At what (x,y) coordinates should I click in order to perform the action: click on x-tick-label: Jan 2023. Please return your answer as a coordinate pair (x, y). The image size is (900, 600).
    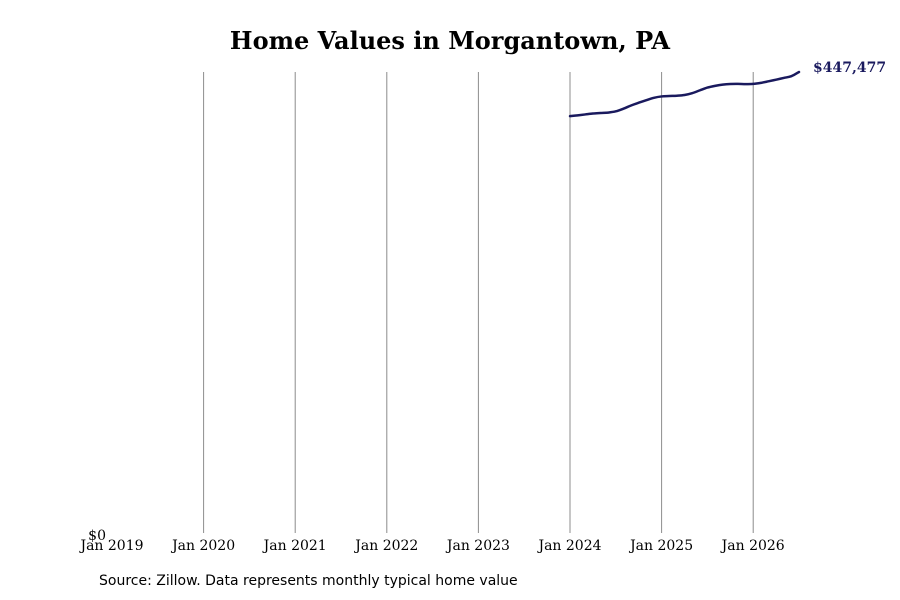
    Looking at the image, I should click on (477, 546).